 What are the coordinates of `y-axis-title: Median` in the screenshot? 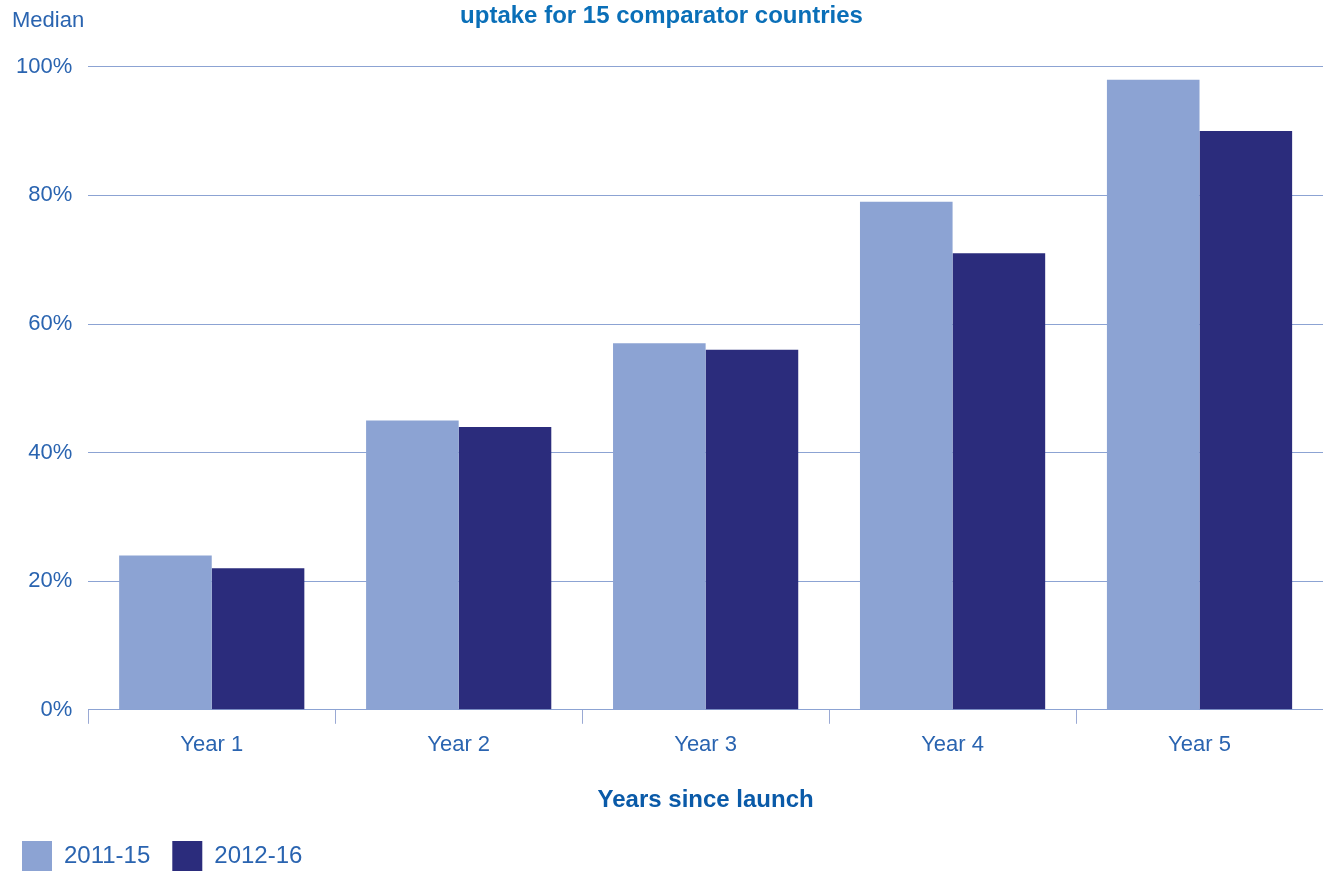 It's located at (48, 20).